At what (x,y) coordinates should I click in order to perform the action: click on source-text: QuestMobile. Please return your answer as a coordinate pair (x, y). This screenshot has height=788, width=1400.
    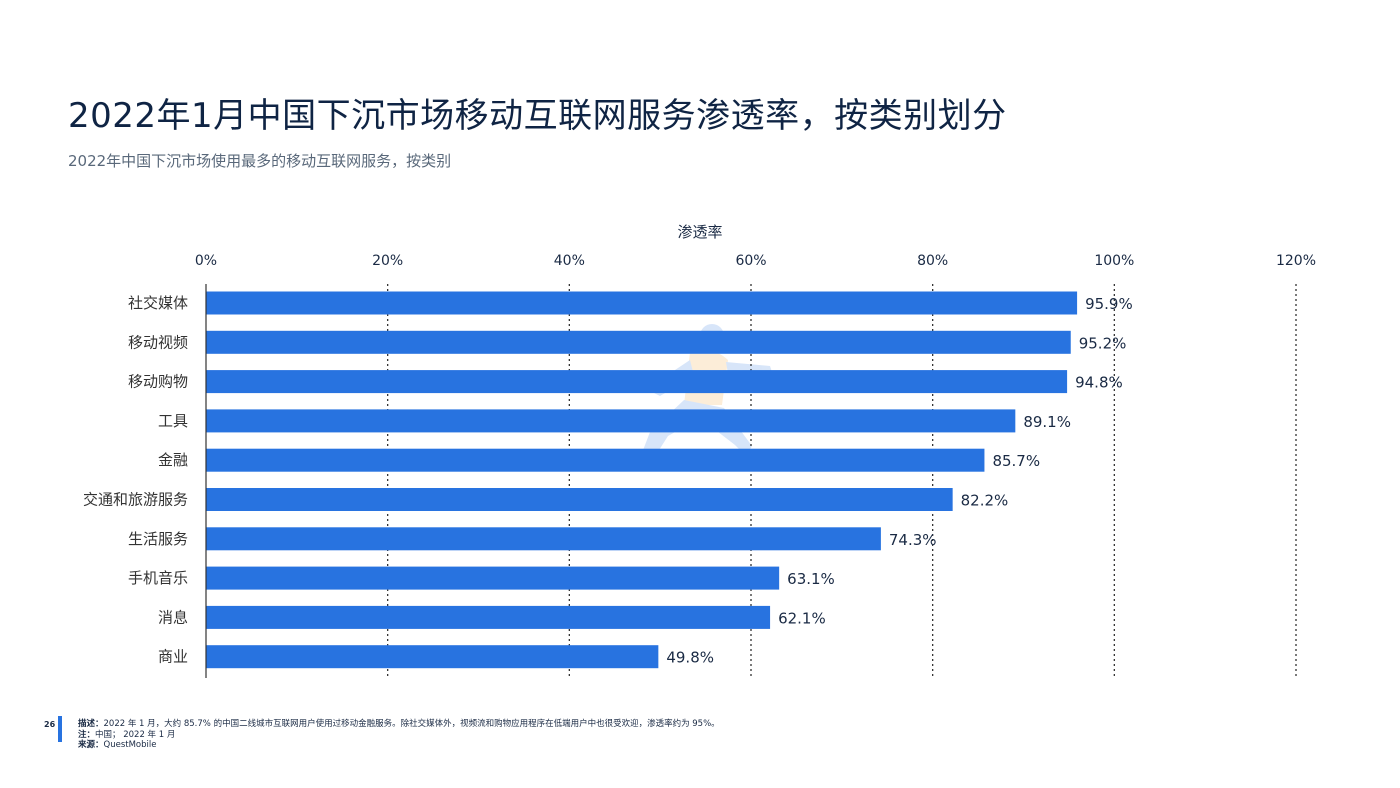
    Looking at the image, I should click on (130, 745).